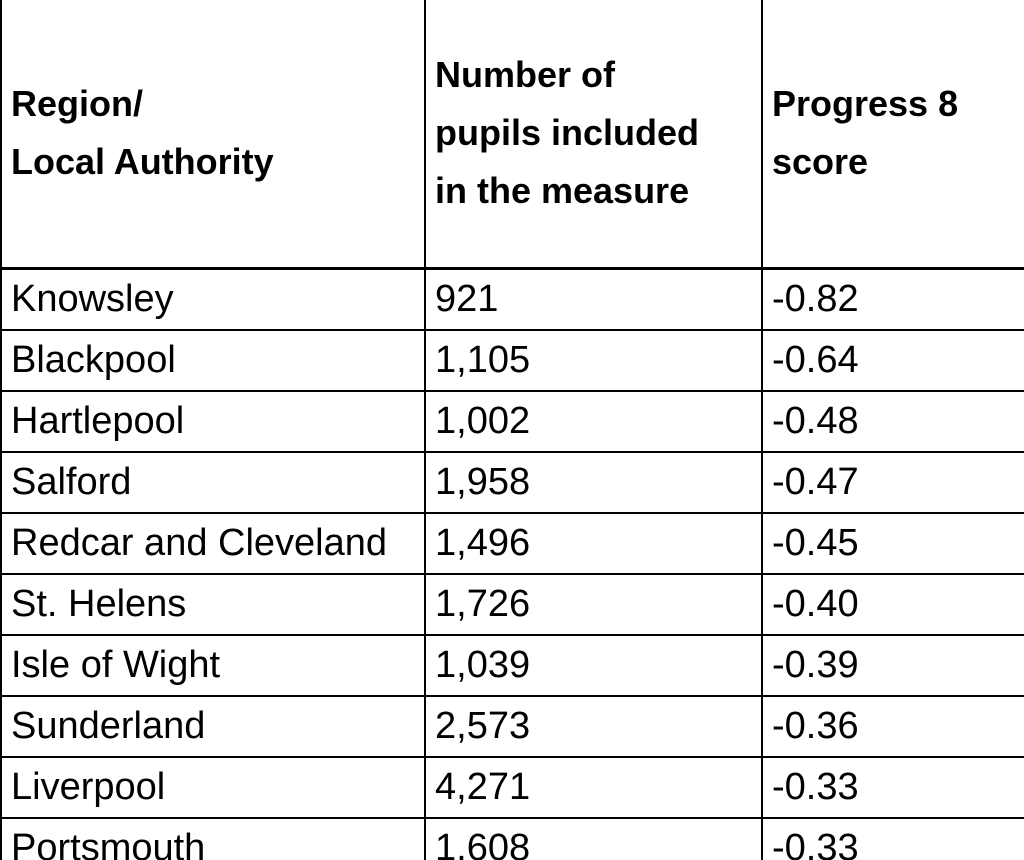 The width and height of the screenshot is (1024, 860). I want to click on score-cell: -0.36, so click(892, 726).